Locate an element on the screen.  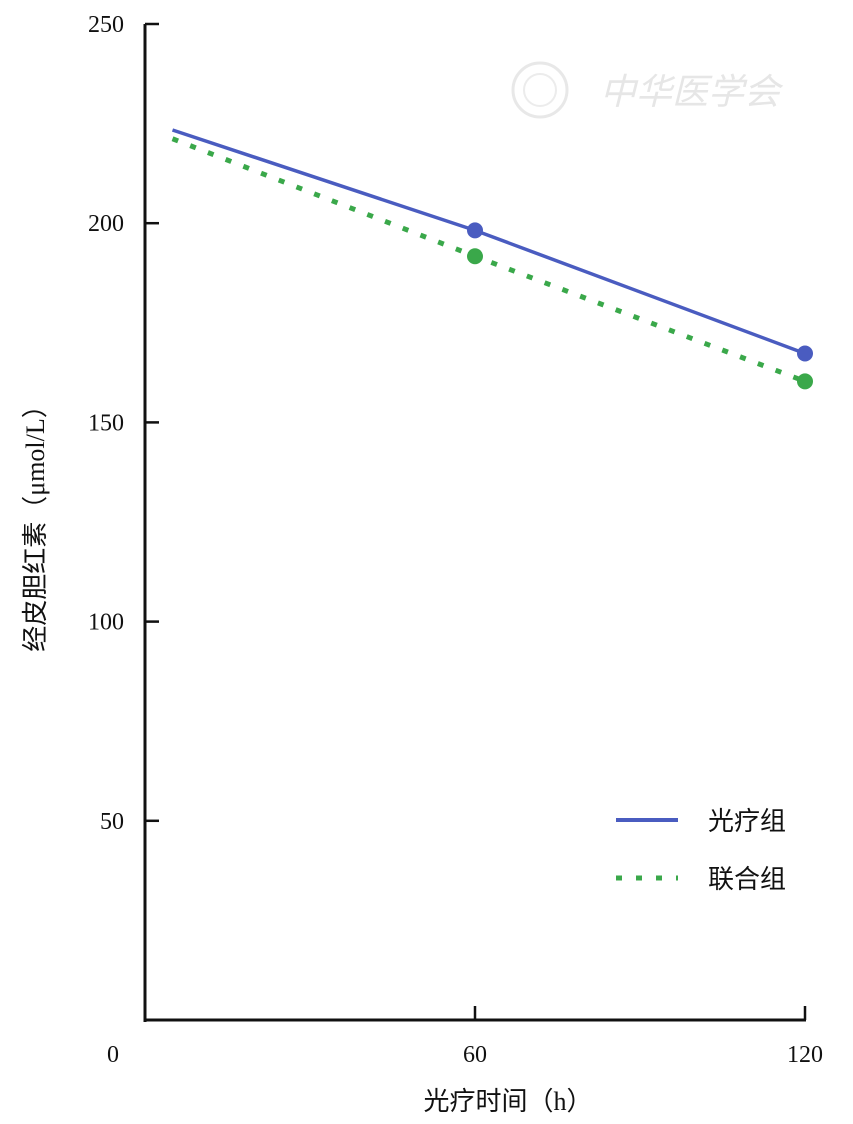
y-tick-label: 250 is located at coordinates (106, 25).